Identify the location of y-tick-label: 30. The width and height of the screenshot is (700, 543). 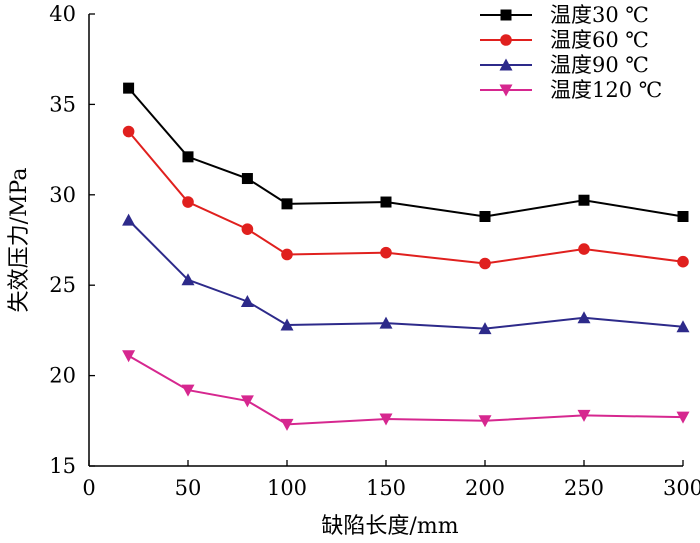
(62, 195).